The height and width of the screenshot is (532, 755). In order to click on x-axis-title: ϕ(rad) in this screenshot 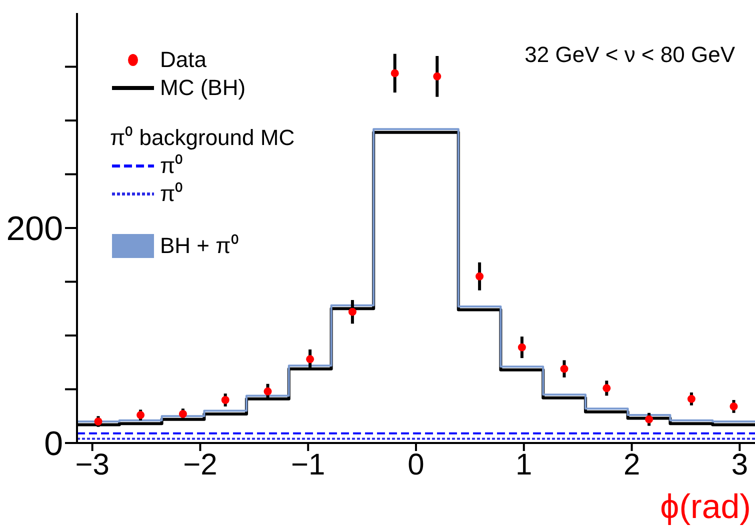, I will do `click(705, 507)`.